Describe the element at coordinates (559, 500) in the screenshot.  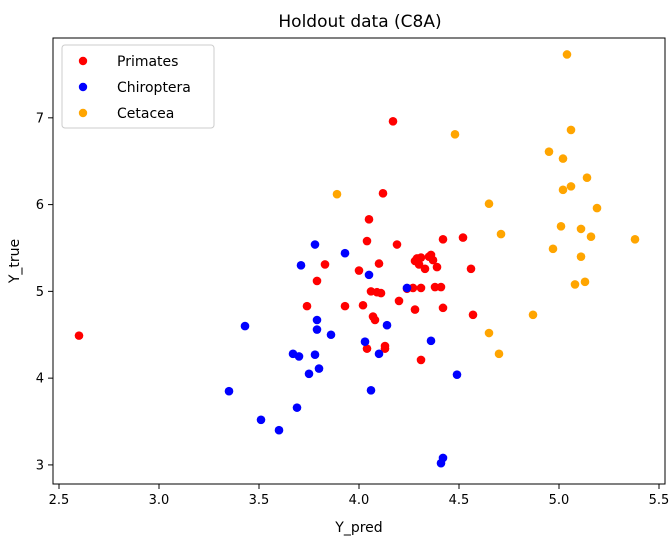
I see `x-tick-label: 5.0` at that location.